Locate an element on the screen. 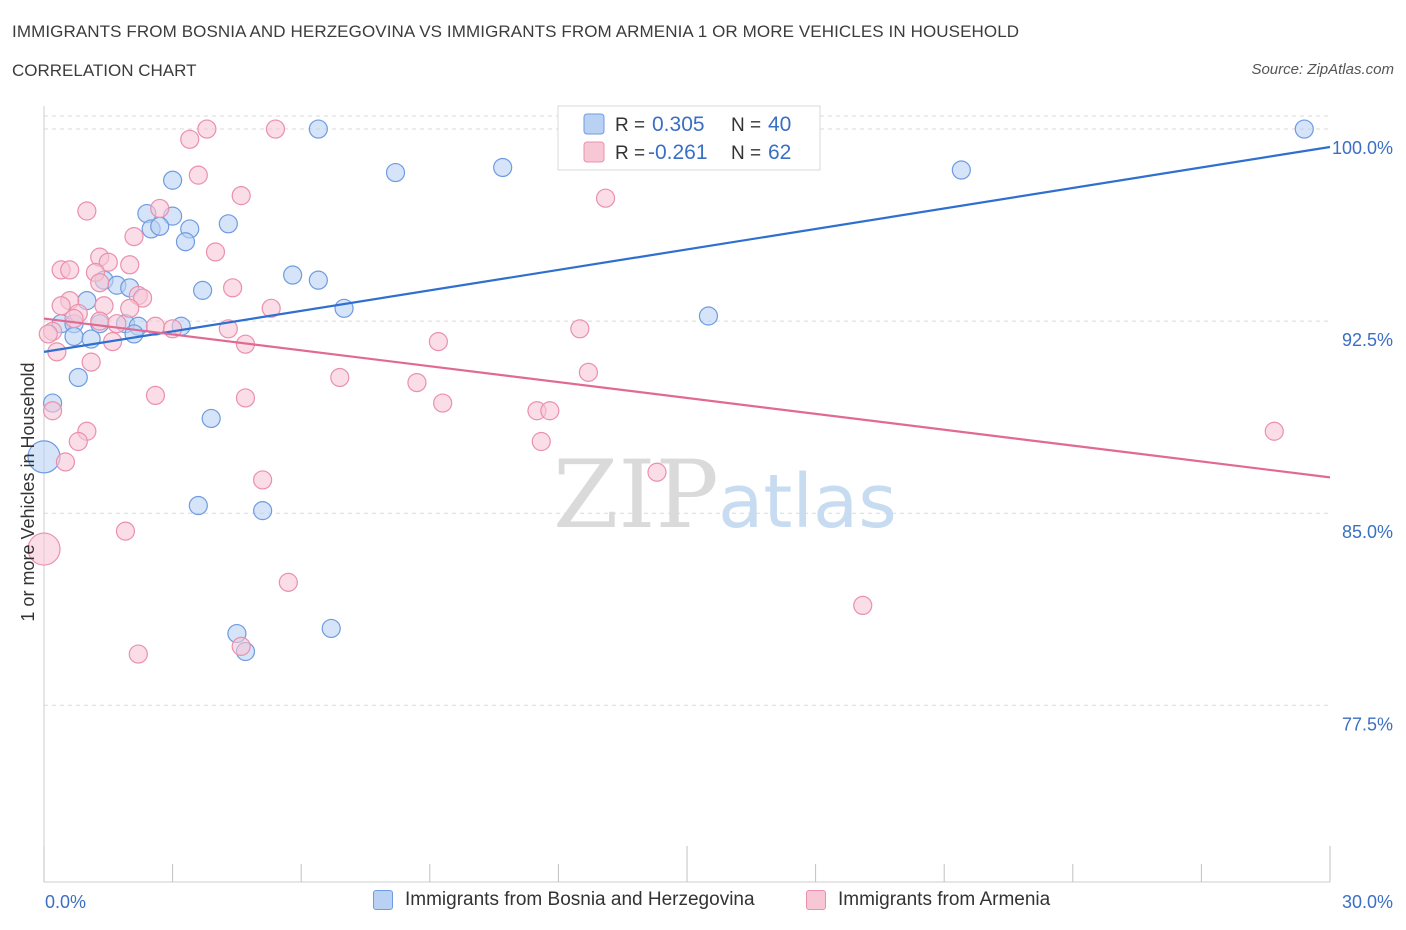  watermark-atlas: atlas is located at coordinates (807, 502).